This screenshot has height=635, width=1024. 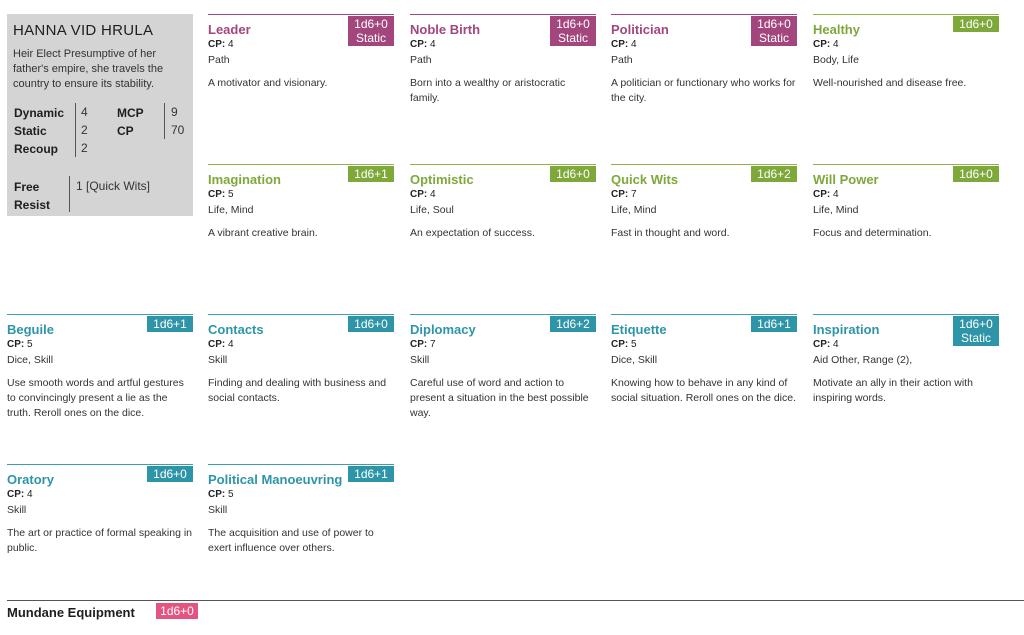 I want to click on free-resist-label: Free Resist, so click(x=32, y=196).